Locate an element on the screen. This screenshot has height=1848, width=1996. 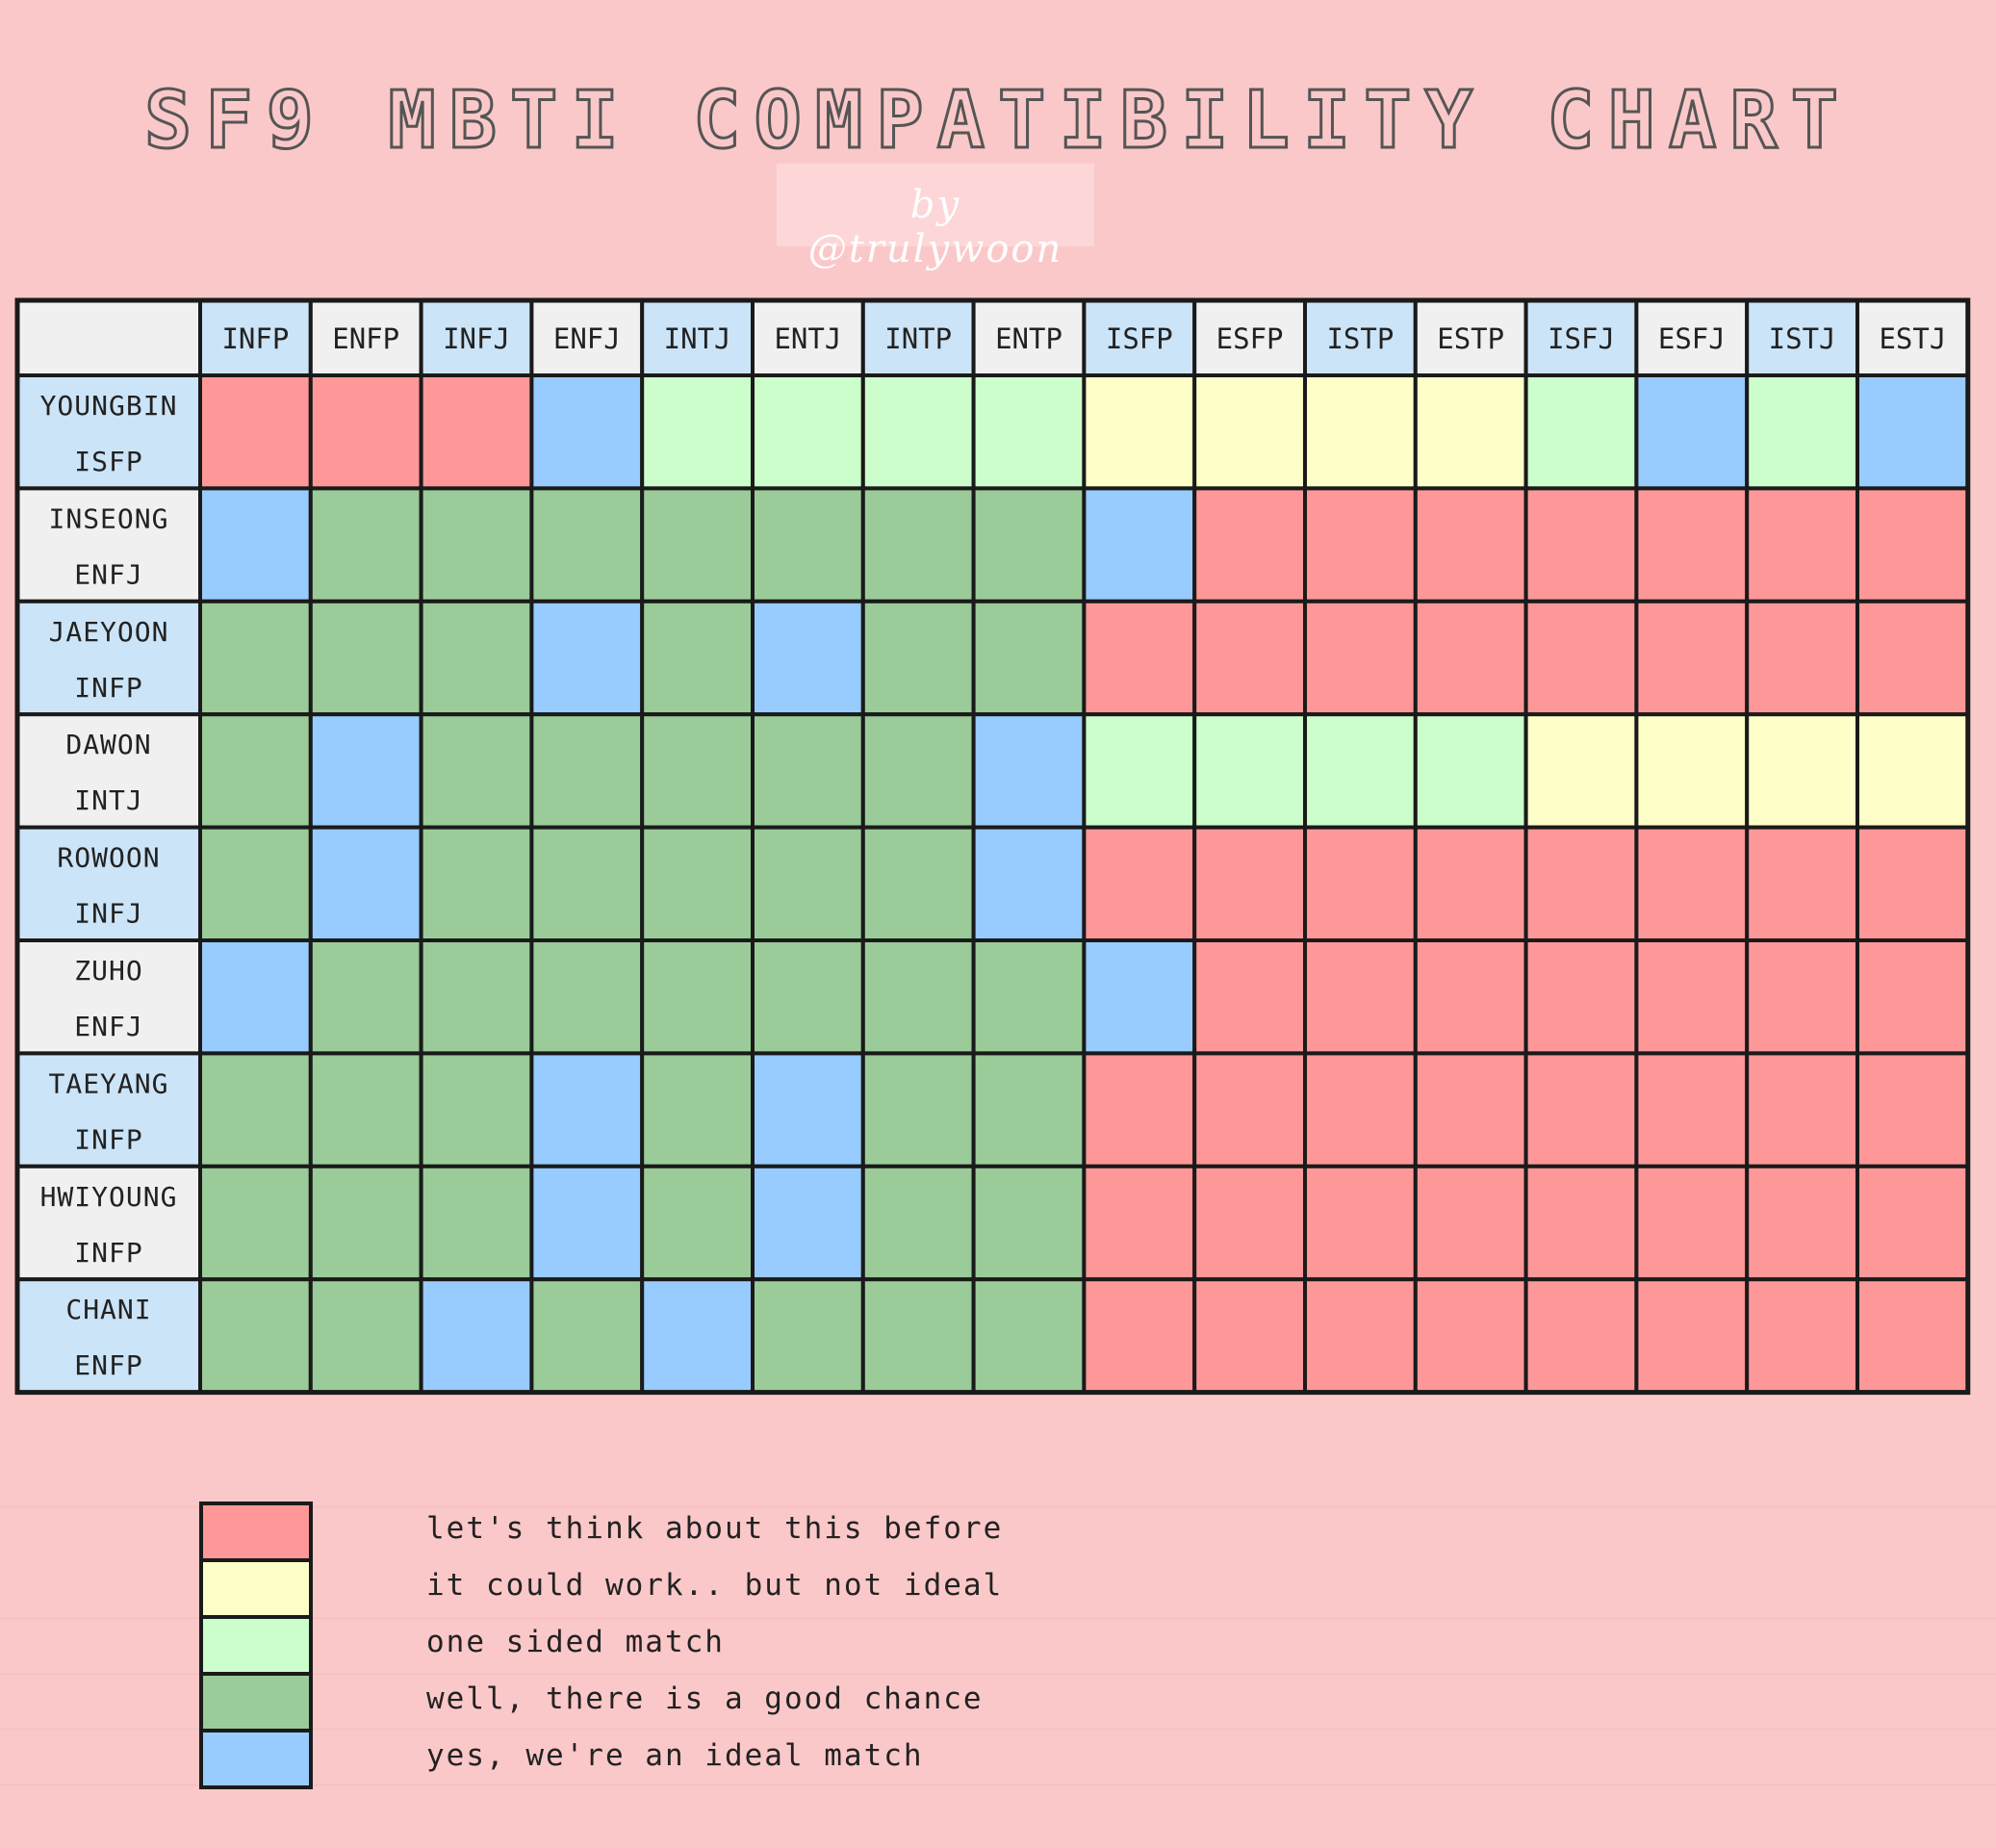
column-header-label: ESTP is located at coordinates (1470, 338).